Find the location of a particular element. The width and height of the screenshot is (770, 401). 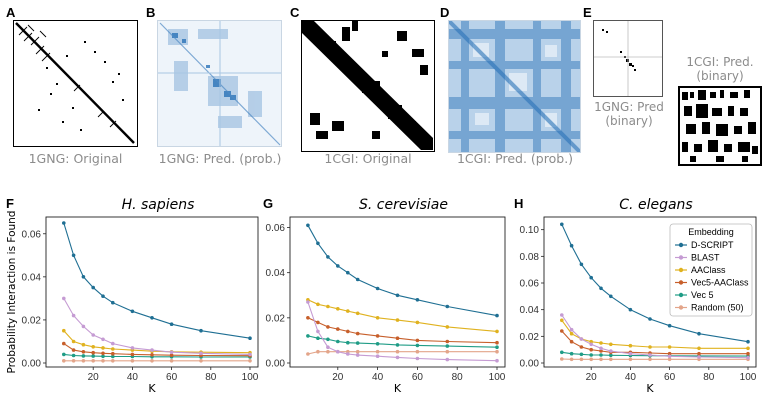

caption-d: 1CGI: Pred. (prob.) is located at coordinates (515, 158).